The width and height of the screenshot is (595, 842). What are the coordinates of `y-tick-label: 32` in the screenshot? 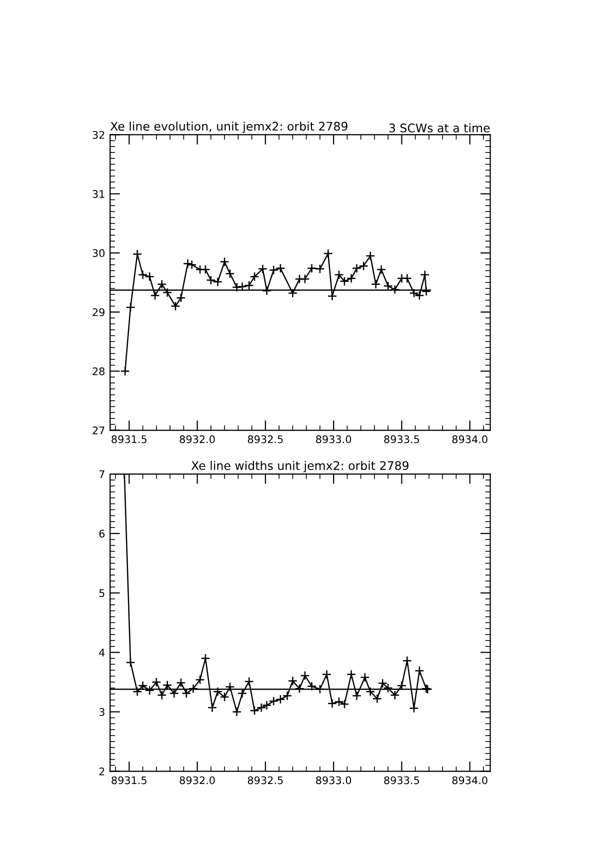 It's located at (98, 134).